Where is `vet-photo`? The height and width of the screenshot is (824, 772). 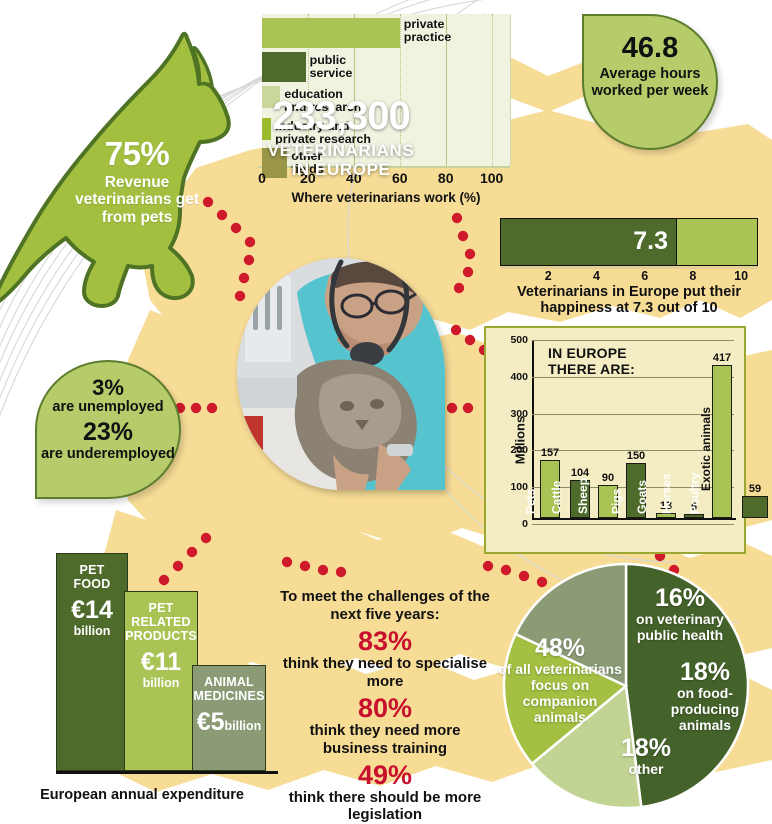 vet-photo is located at coordinates (341, 374).